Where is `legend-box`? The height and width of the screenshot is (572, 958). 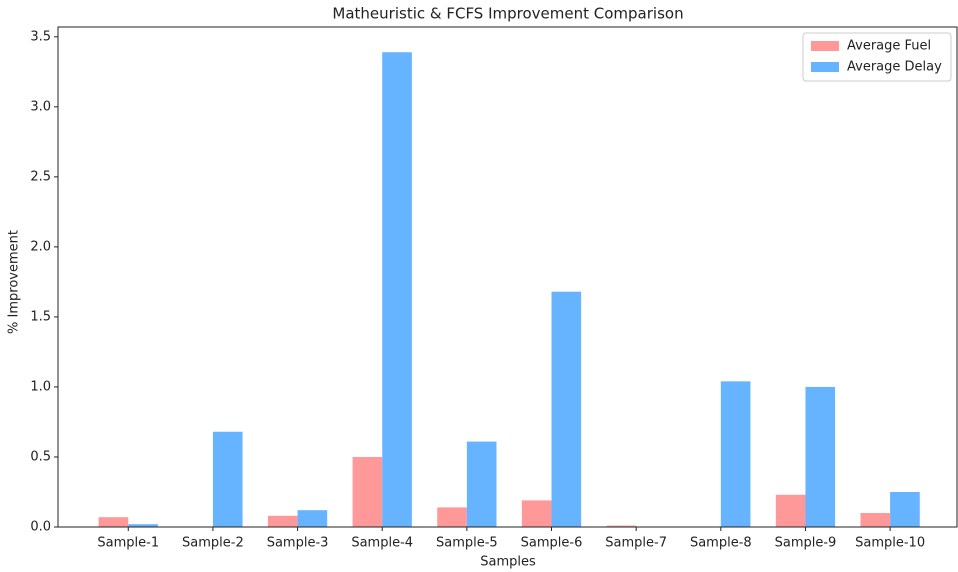 legend-box is located at coordinates (877, 57).